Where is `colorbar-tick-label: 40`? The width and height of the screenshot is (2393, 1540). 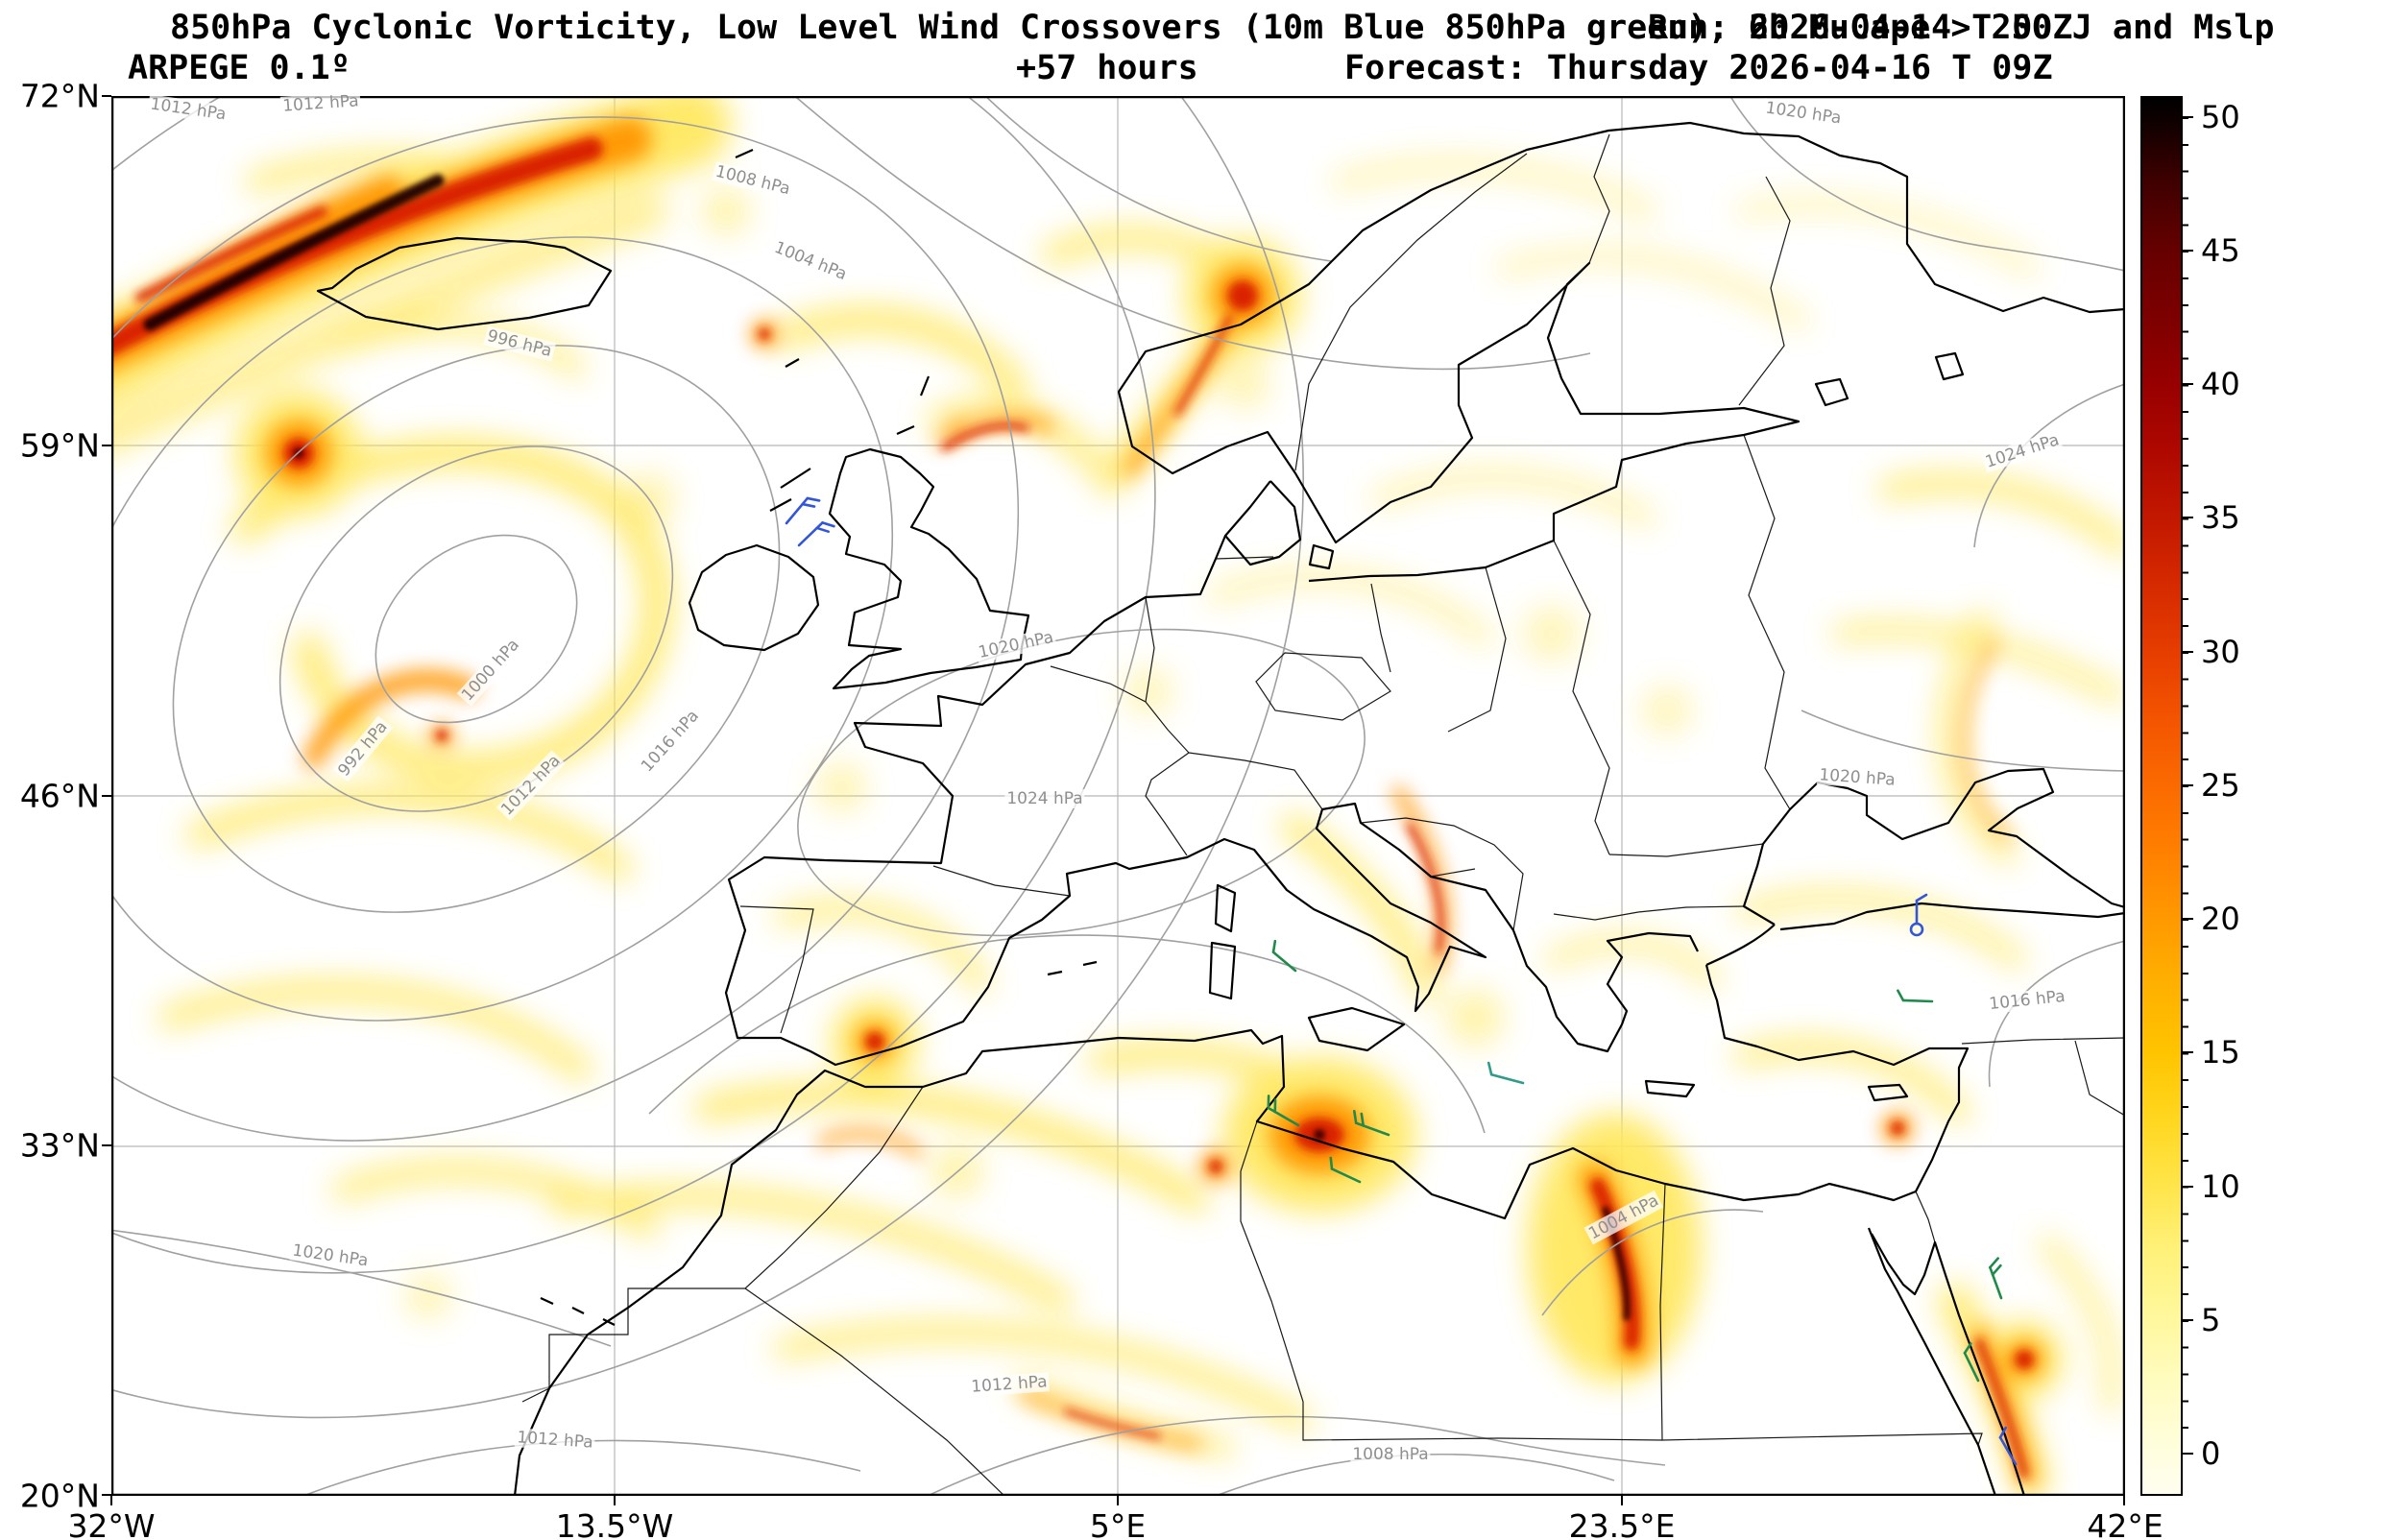 colorbar-tick-label: 40 is located at coordinates (2220, 384).